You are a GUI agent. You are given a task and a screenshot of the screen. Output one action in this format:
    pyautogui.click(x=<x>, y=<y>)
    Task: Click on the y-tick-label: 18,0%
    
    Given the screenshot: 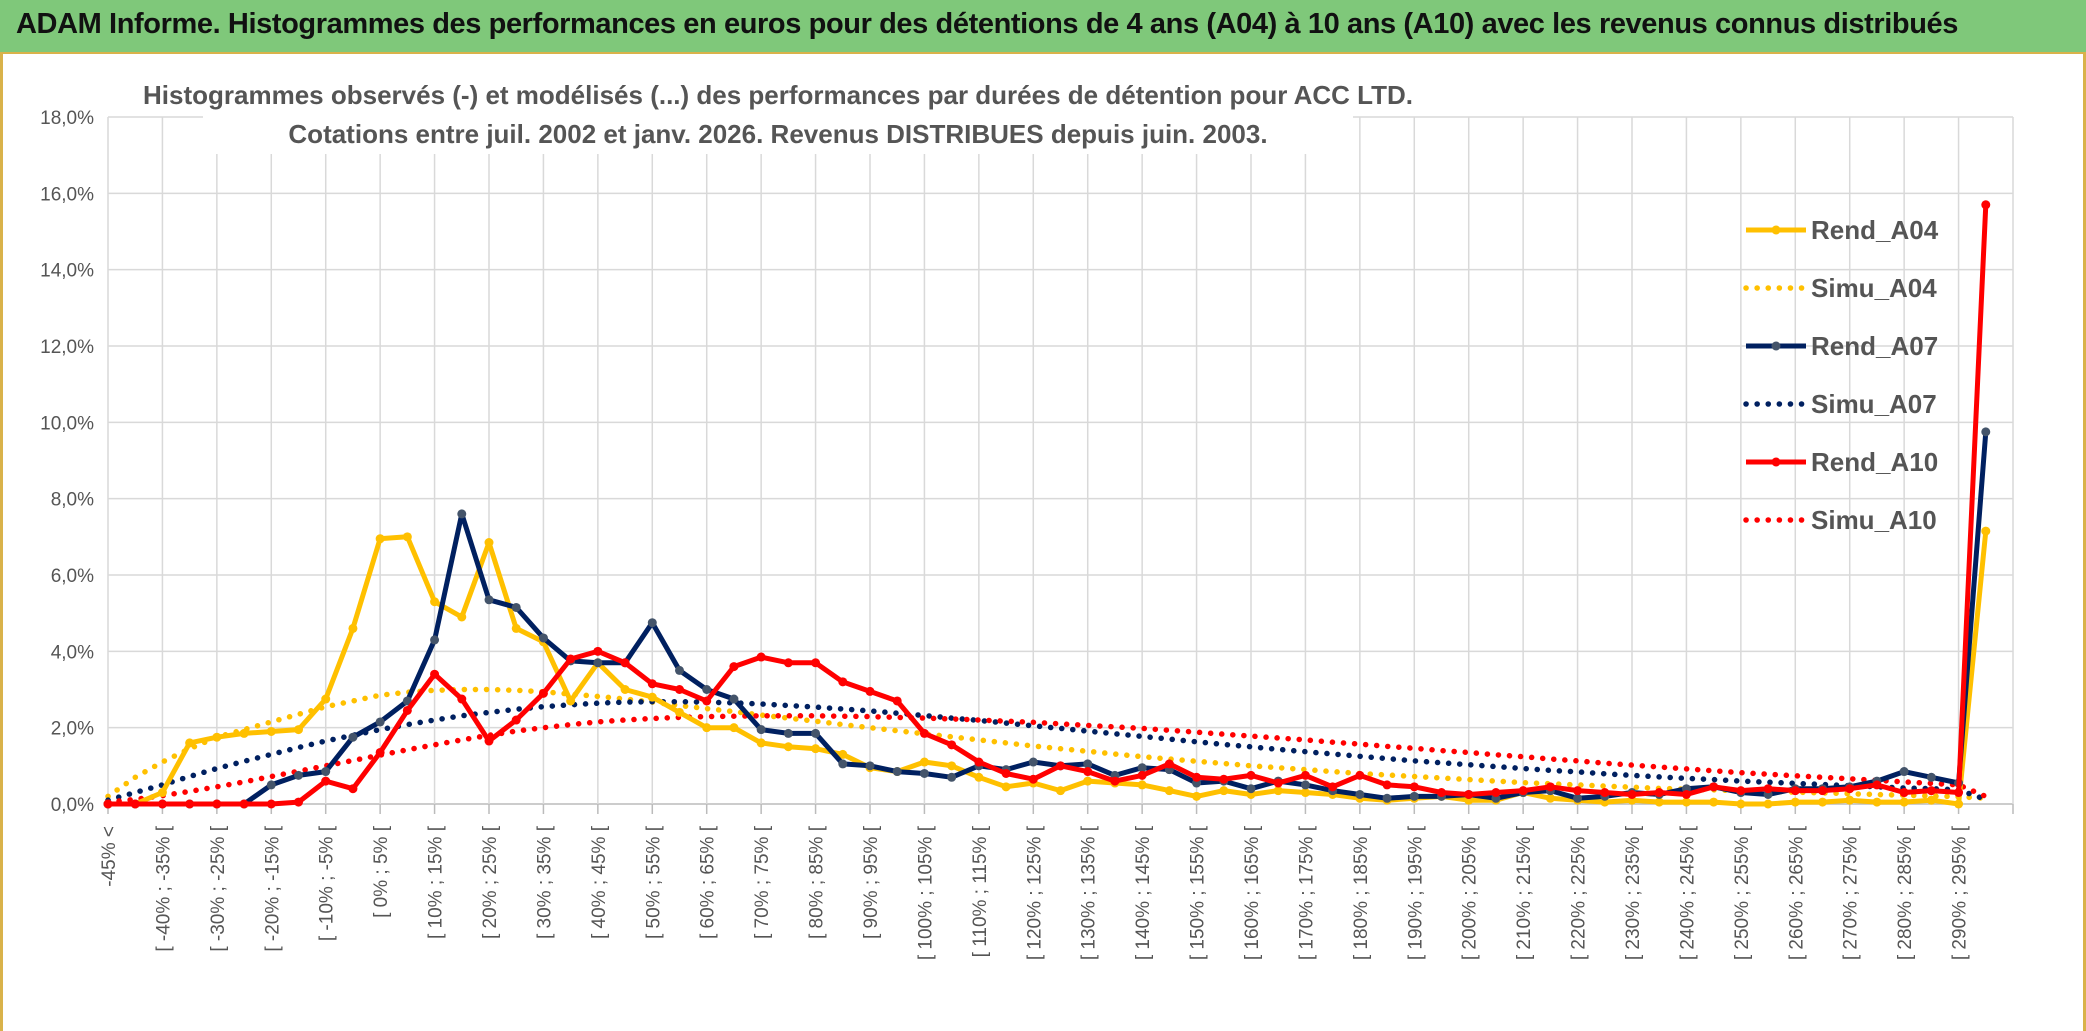 What is the action you would take?
    pyautogui.click(x=67, y=118)
    